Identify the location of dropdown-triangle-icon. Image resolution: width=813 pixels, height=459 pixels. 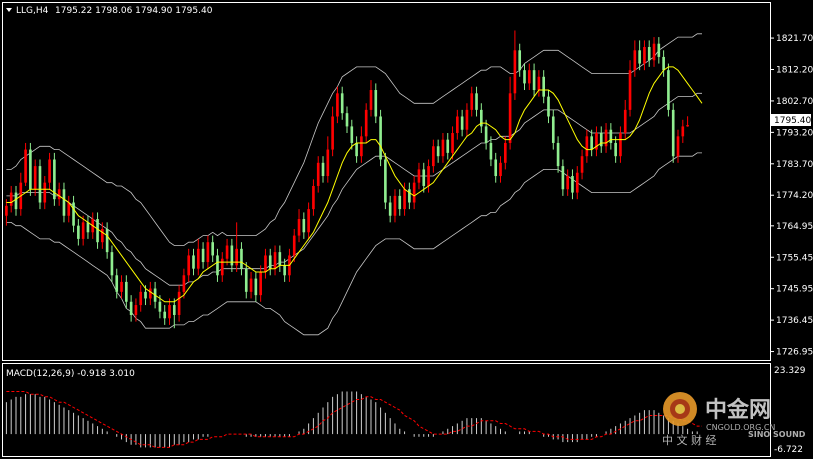
(9, 10).